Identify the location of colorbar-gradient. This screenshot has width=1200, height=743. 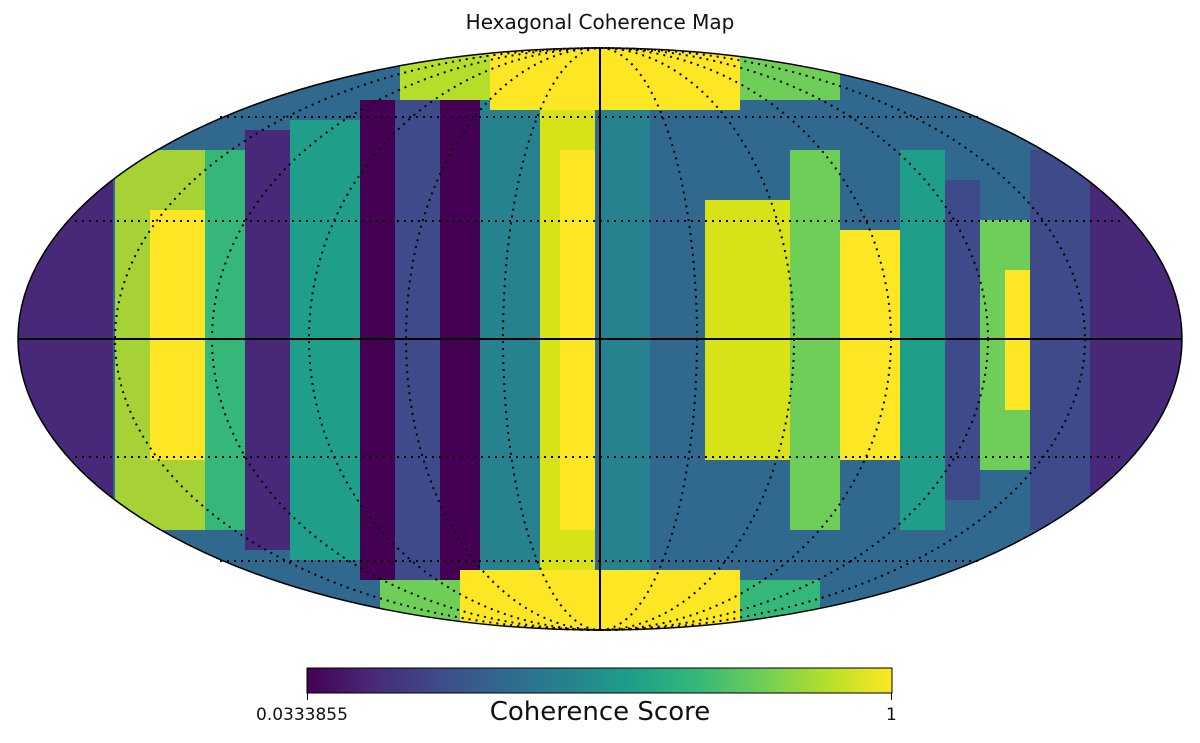
(599, 680).